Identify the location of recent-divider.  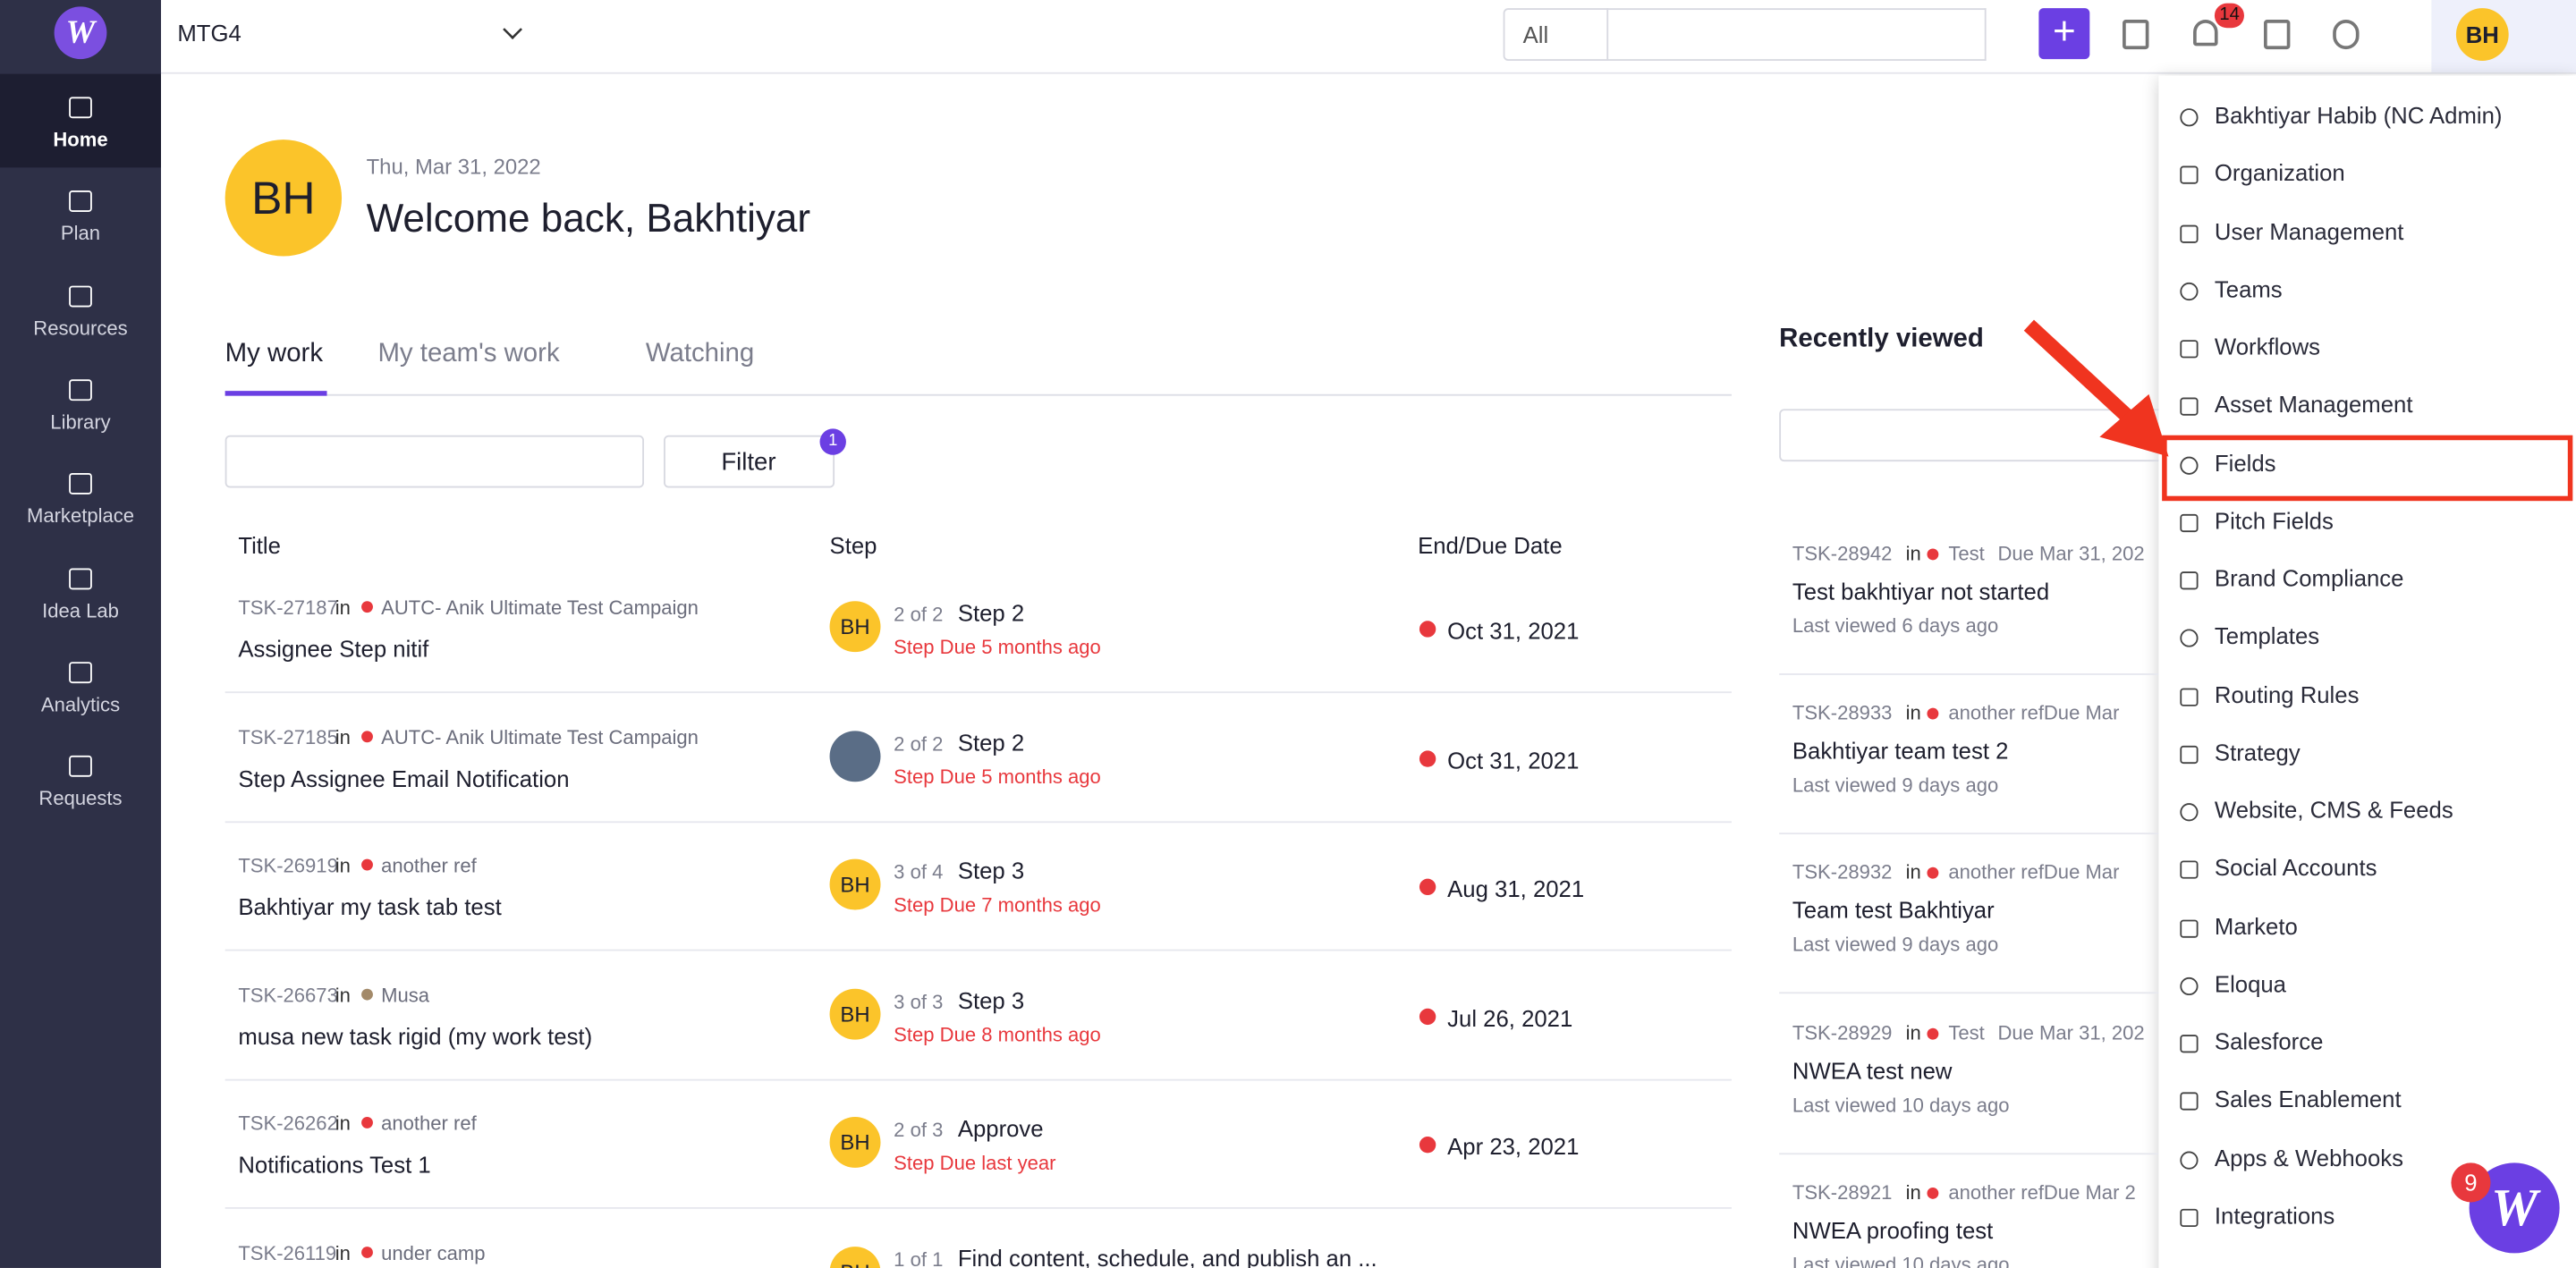
(1969, 993).